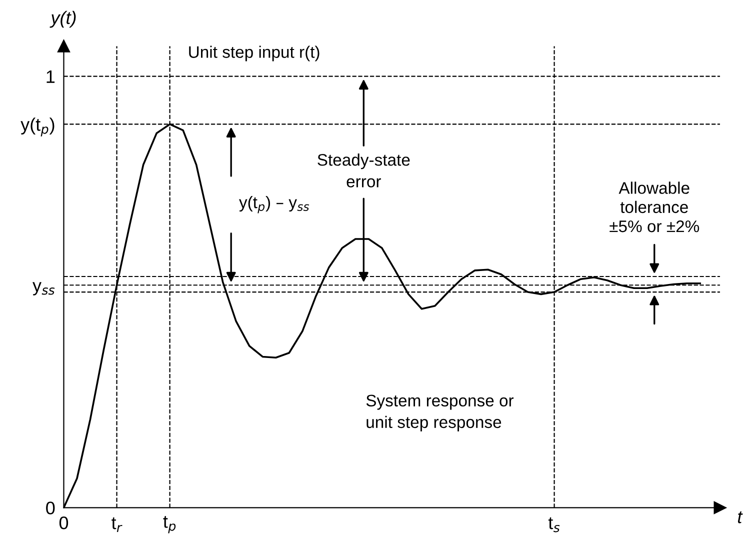  What do you see at coordinates (169, 525) in the screenshot?
I see `x-tick-label: t$_{p}$` at bounding box center [169, 525].